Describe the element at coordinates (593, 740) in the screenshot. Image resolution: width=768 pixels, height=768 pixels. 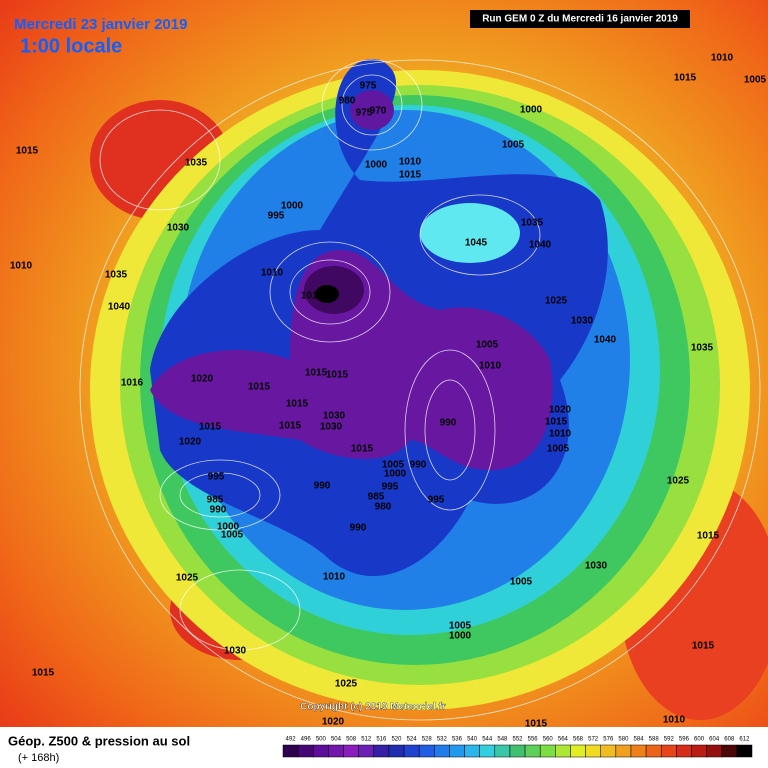
I see `colorbar-label: 572` at that location.